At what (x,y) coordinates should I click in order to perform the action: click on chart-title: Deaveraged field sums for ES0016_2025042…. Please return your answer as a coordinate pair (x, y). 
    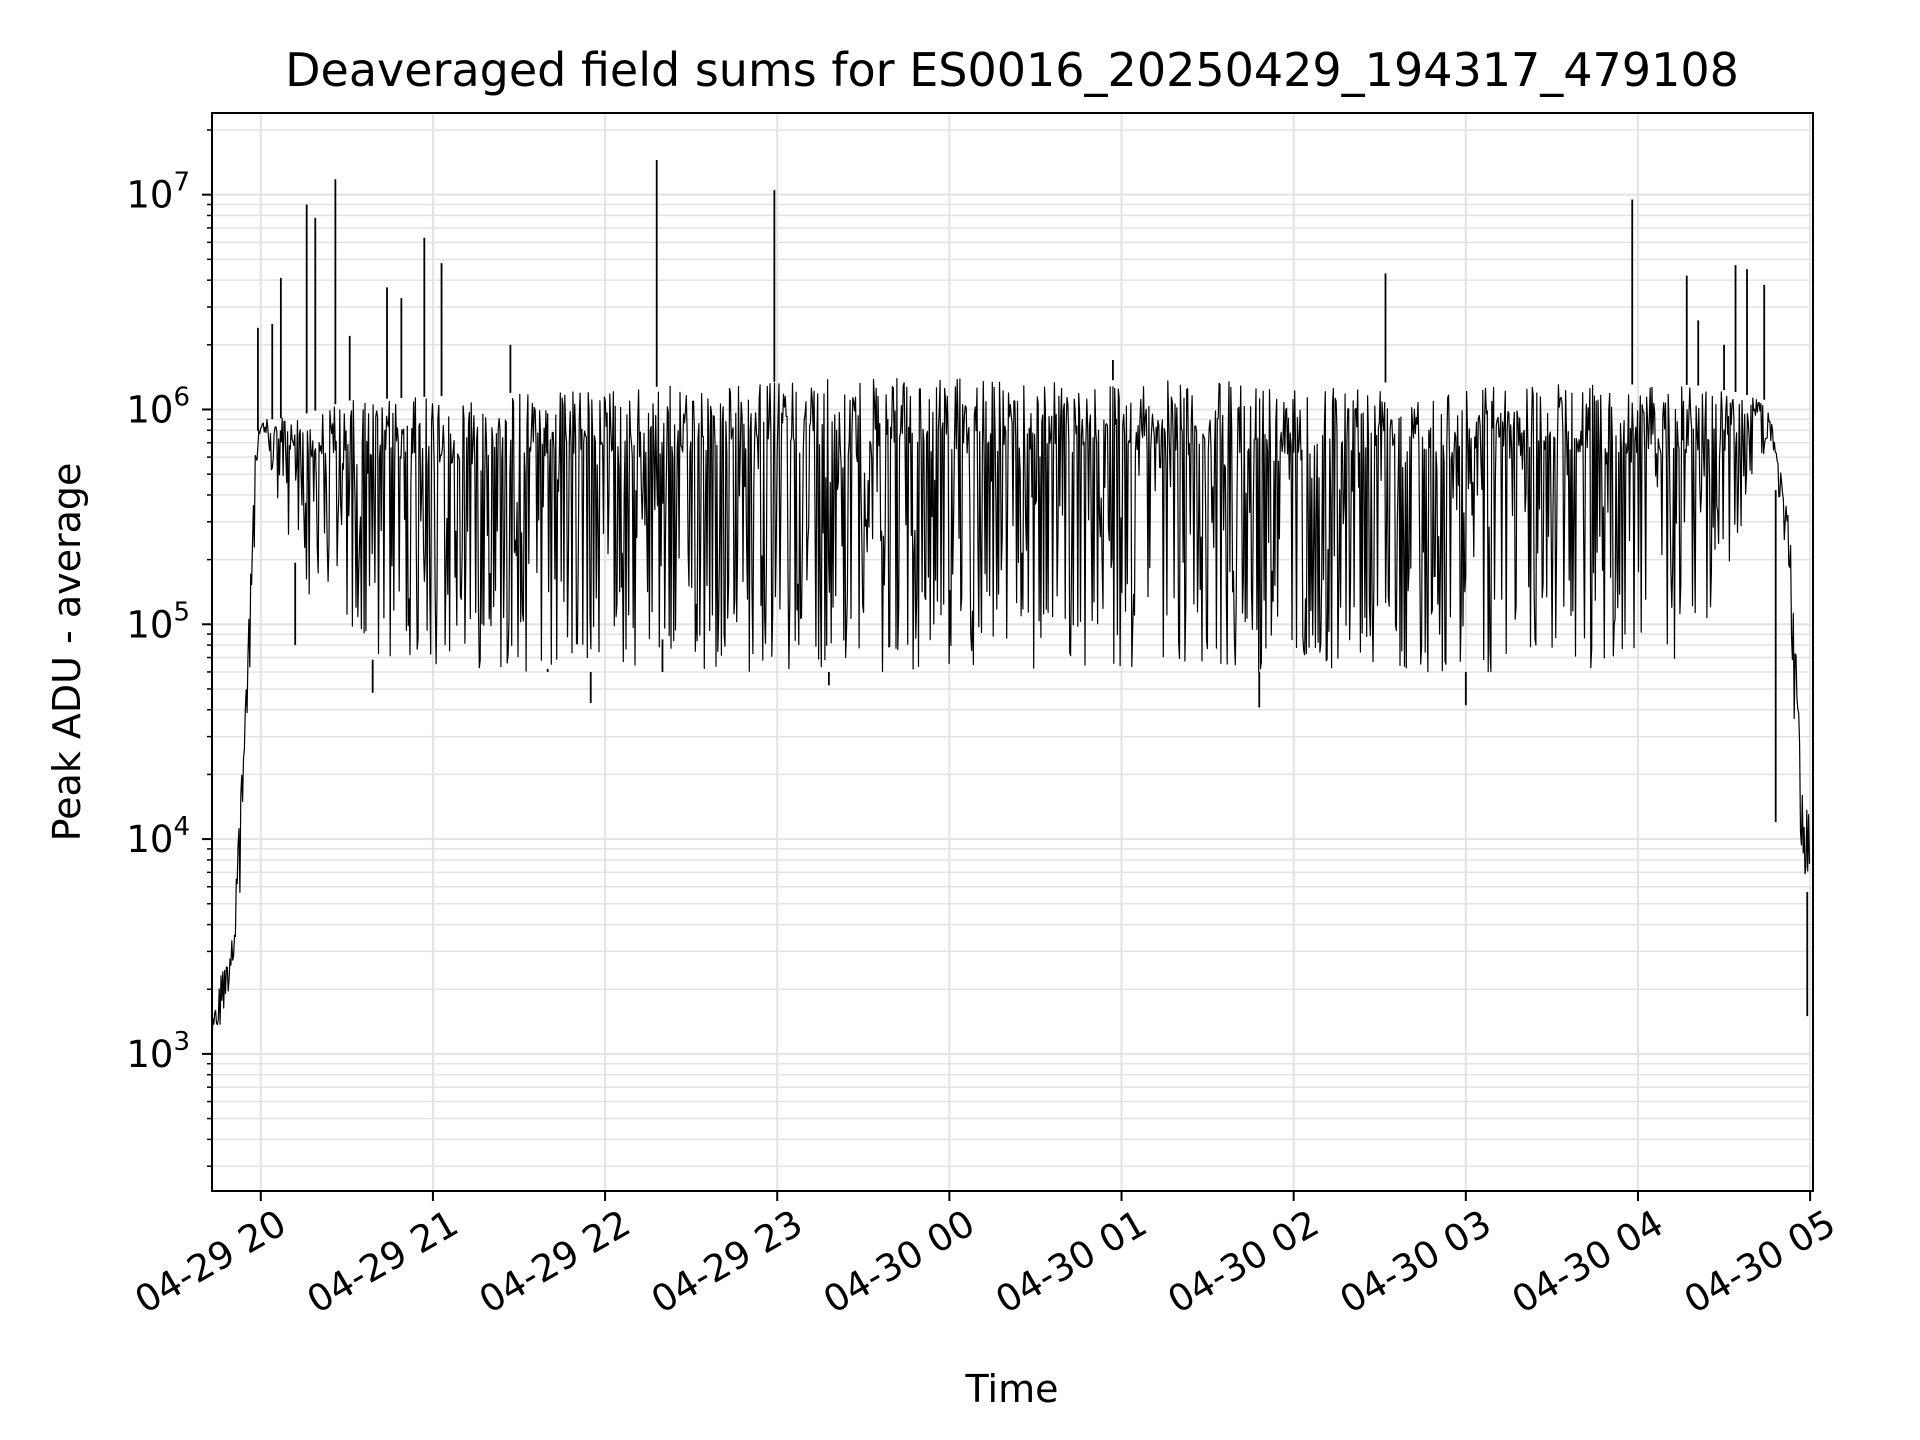
    Looking at the image, I should click on (1012, 70).